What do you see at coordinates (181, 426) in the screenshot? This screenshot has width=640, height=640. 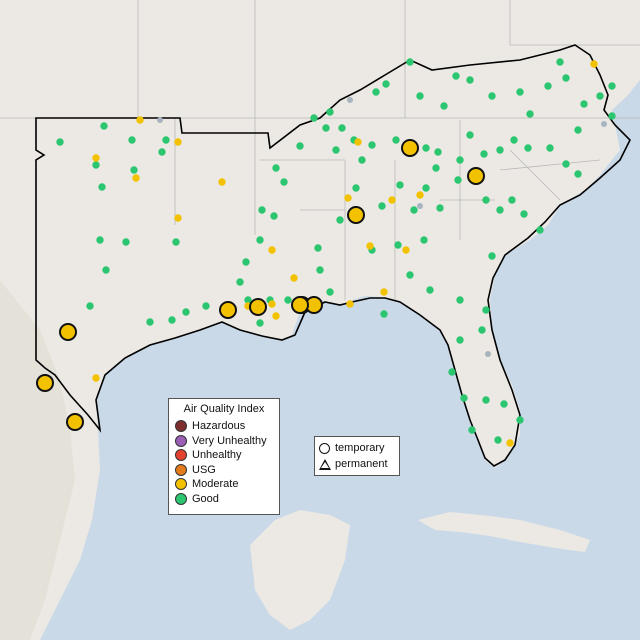 I see `hazardous-swatch-icon` at bounding box center [181, 426].